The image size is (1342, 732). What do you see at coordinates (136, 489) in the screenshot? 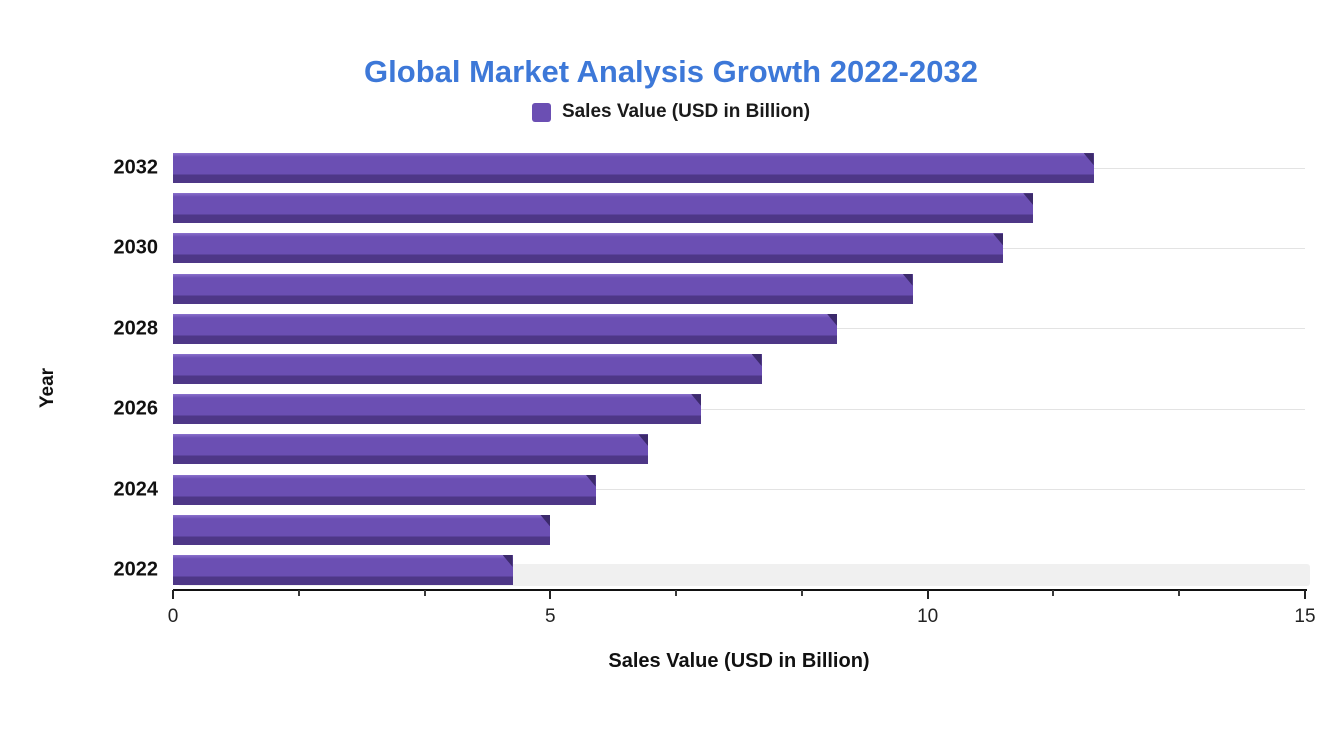
I see `y-tick-label: 2024` at bounding box center [136, 489].